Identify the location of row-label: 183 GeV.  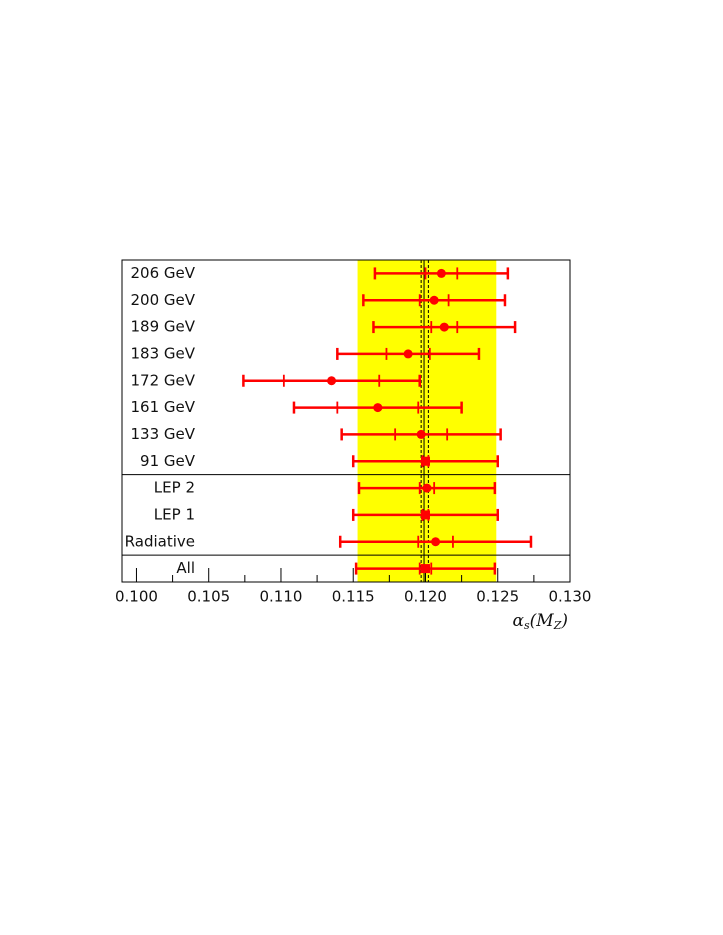
(162, 353).